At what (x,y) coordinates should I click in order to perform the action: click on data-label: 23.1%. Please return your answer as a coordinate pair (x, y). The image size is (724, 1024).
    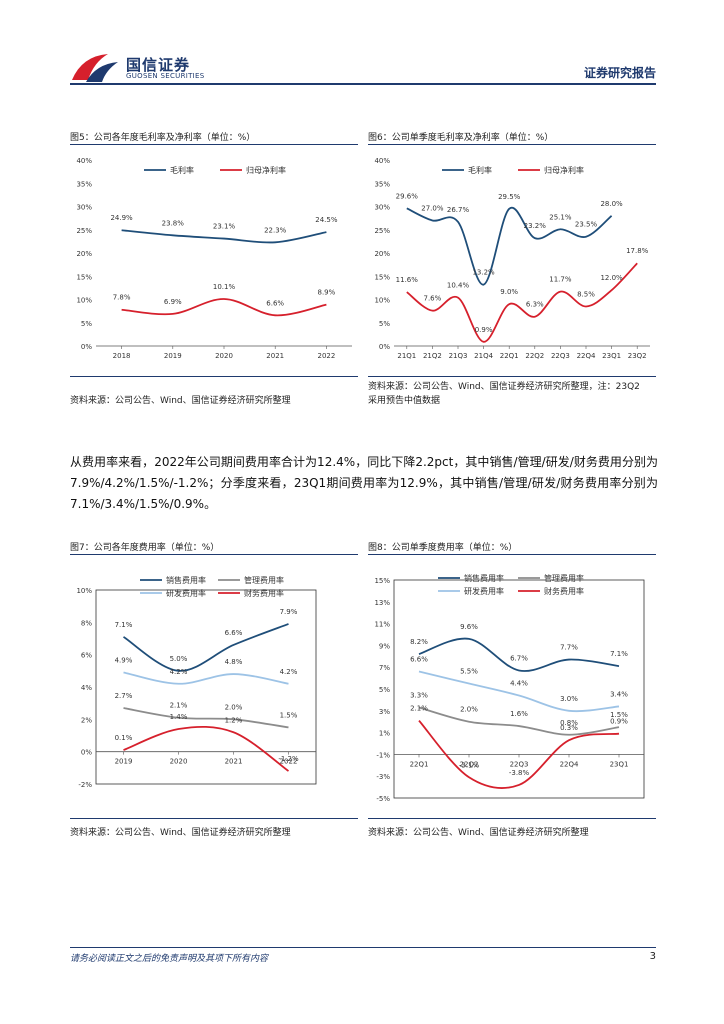
    Looking at the image, I should click on (224, 227).